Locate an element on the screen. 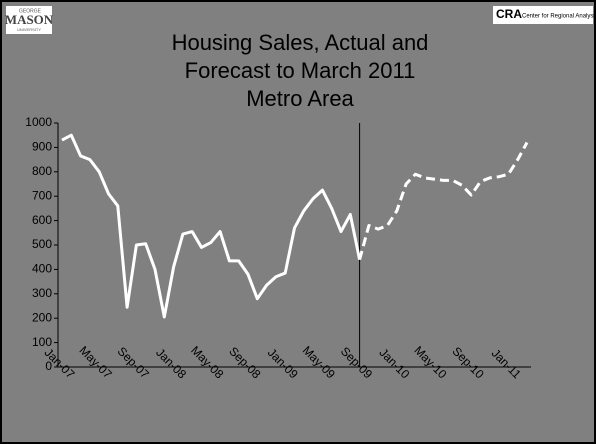 The height and width of the screenshot is (444, 596). logo-text: MASON is located at coordinates (29, 19).